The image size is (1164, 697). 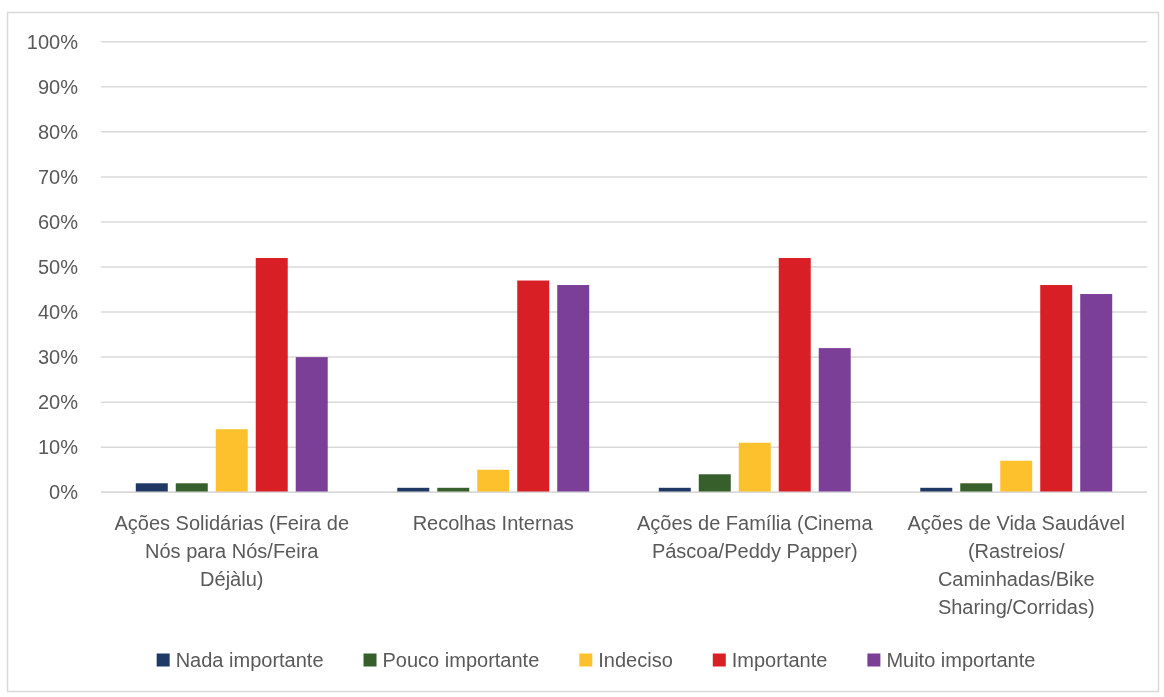 What do you see at coordinates (58, 357) in the screenshot?
I see `y-tick-label: 30%` at bounding box center [58, 357].